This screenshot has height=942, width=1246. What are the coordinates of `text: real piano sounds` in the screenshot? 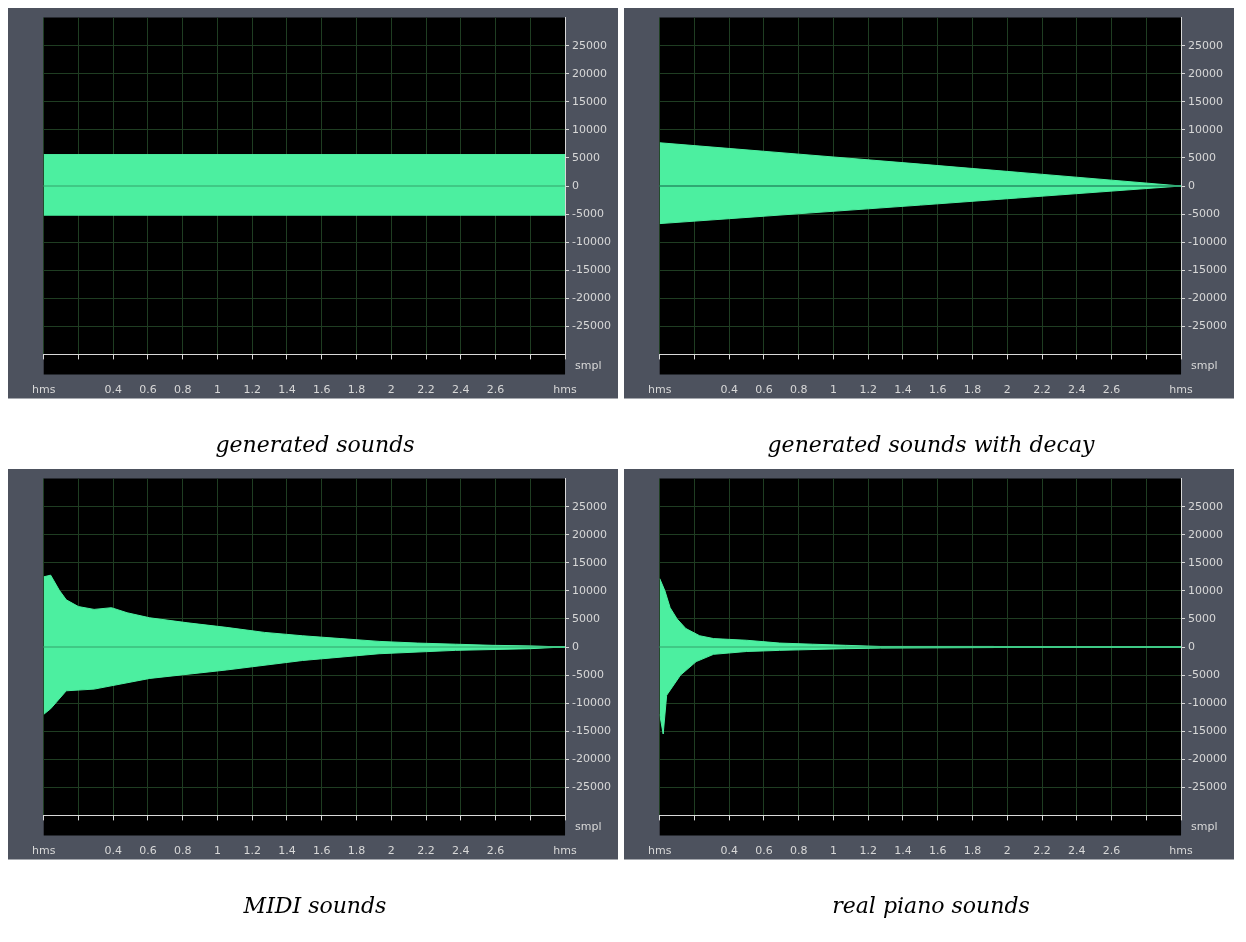 It's located at (931, 905).